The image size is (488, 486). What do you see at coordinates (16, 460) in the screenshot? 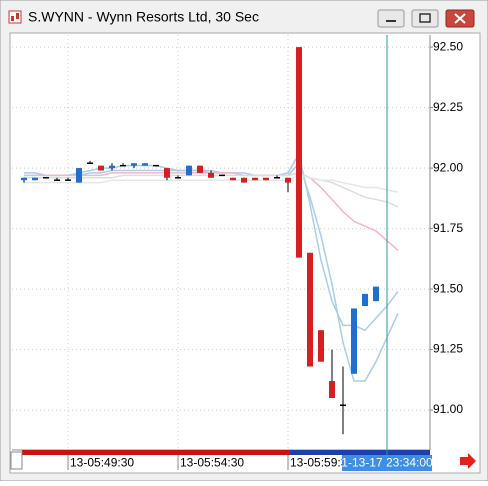
I see `scroll-box` at bounding box center [16, 460].